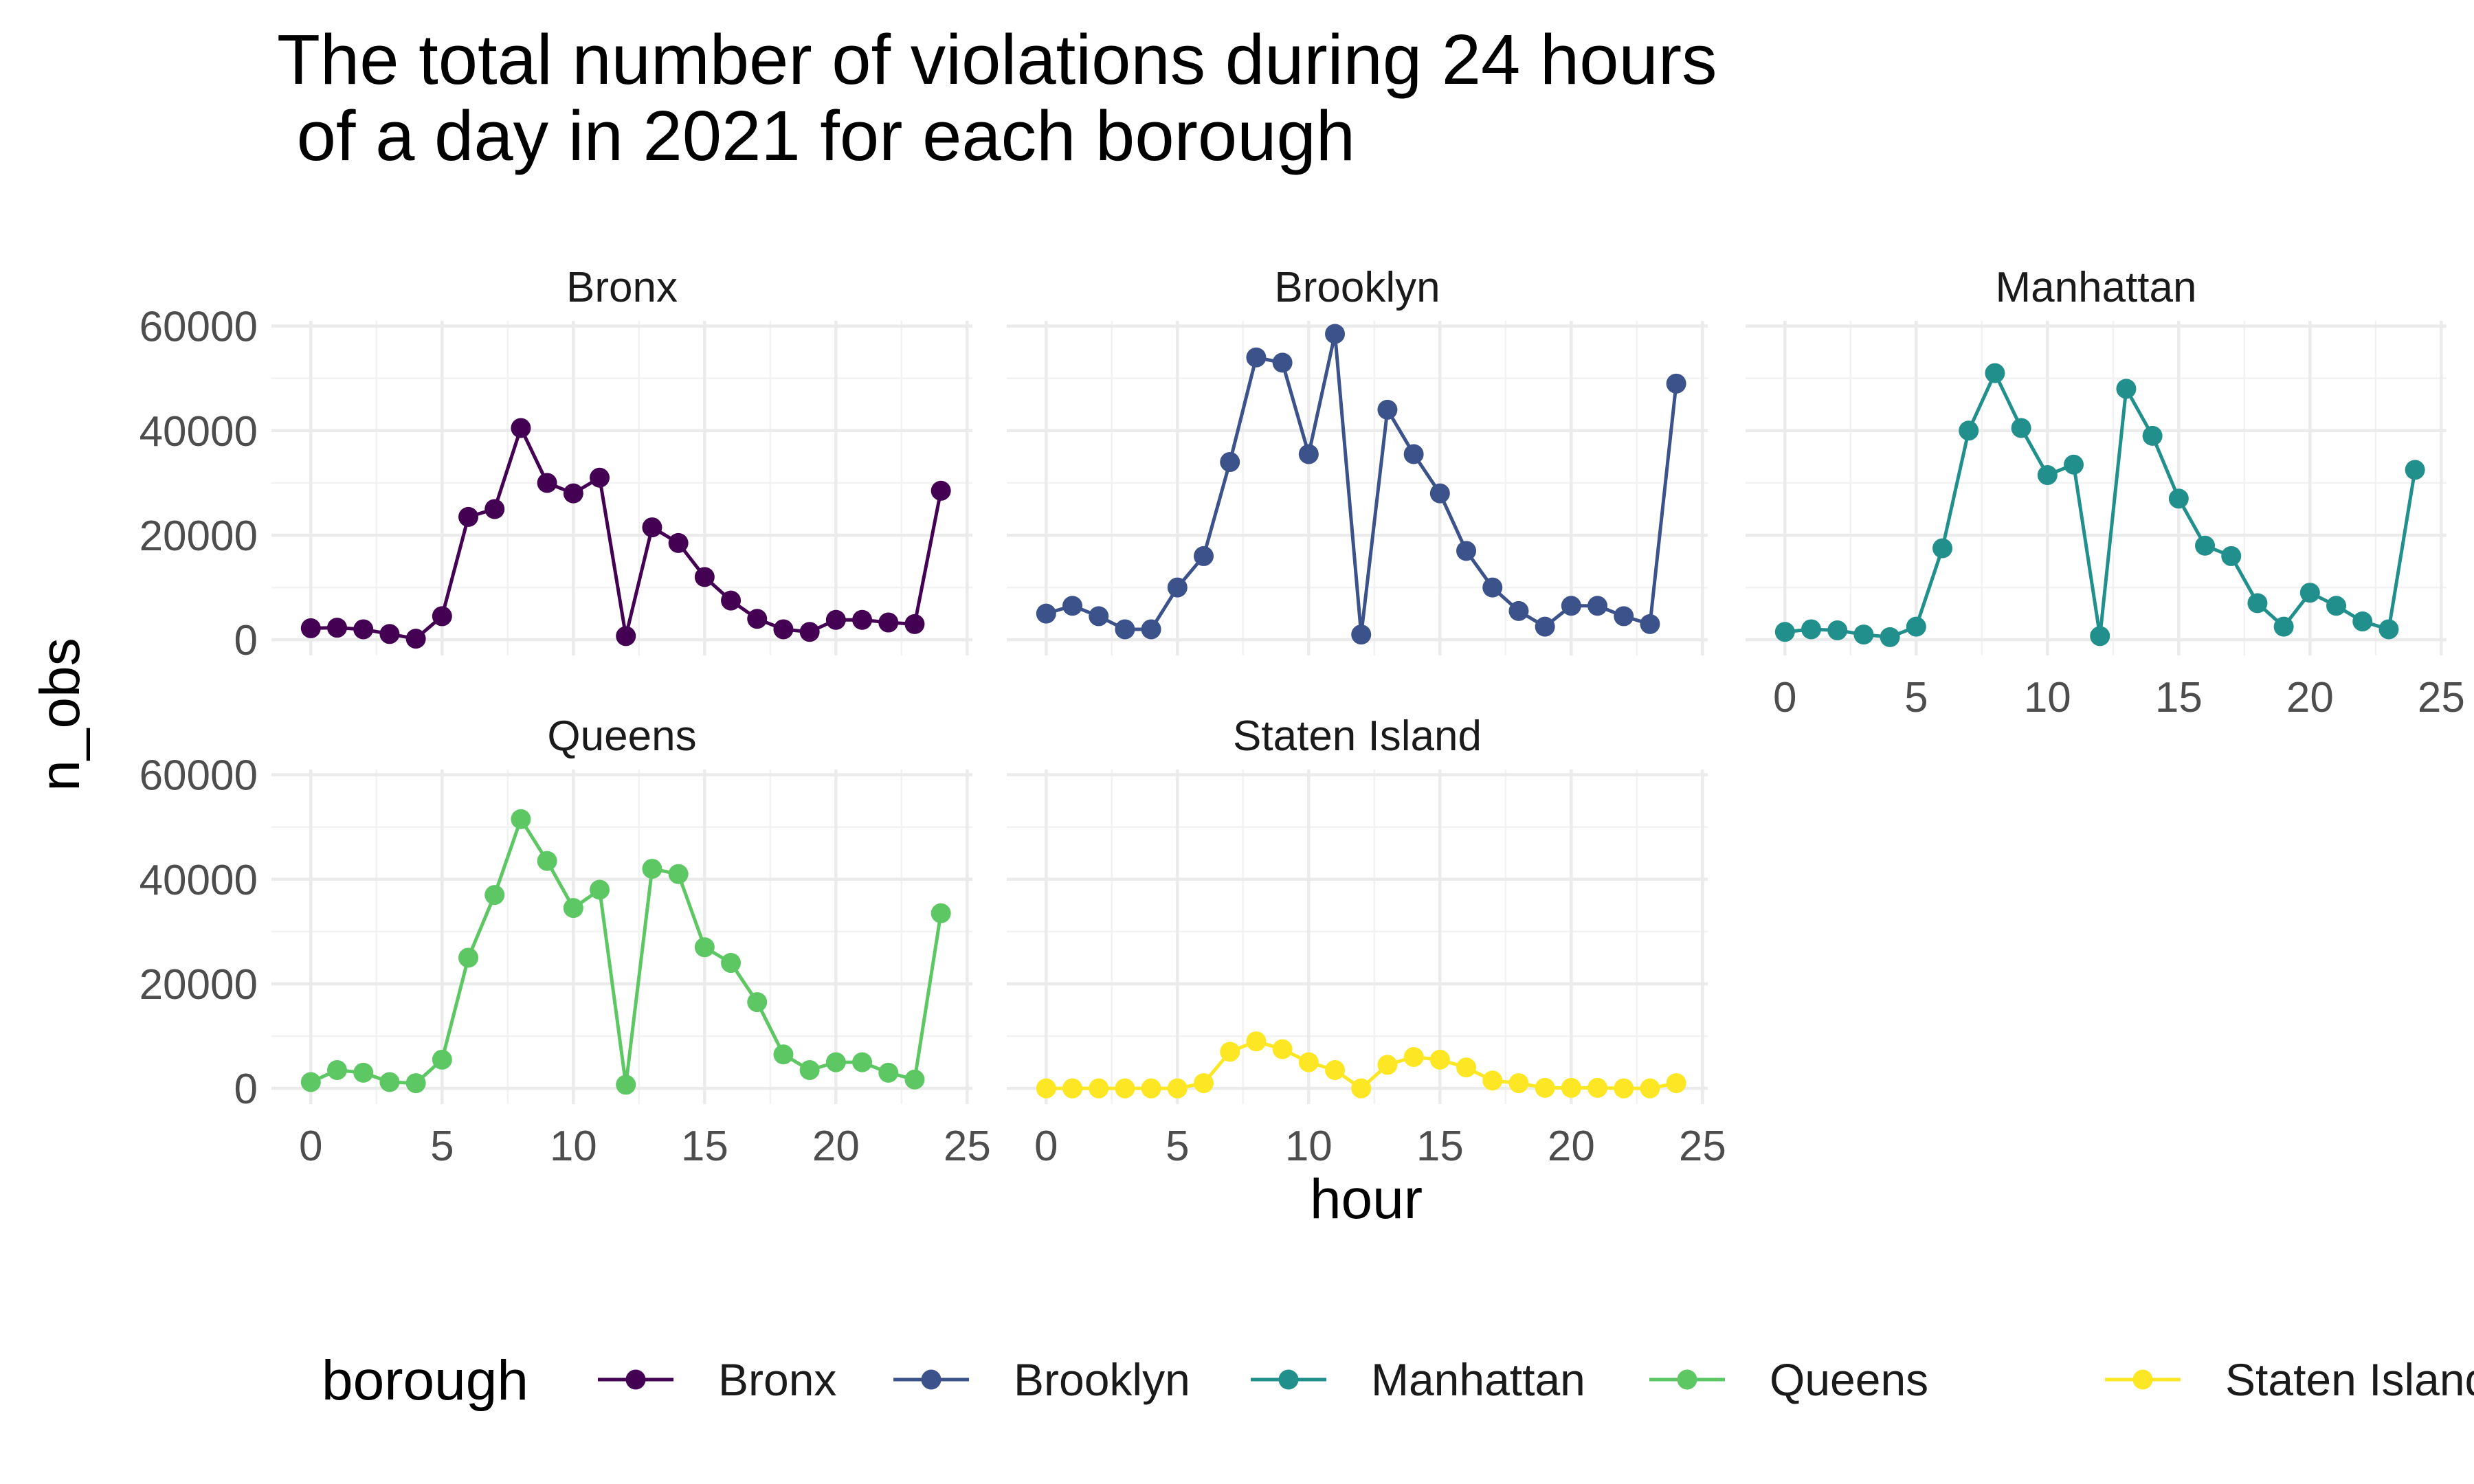  Describe the element at coordinates (1784, 697) in the screenshot. I see `x-tick-label: 0` at that location.